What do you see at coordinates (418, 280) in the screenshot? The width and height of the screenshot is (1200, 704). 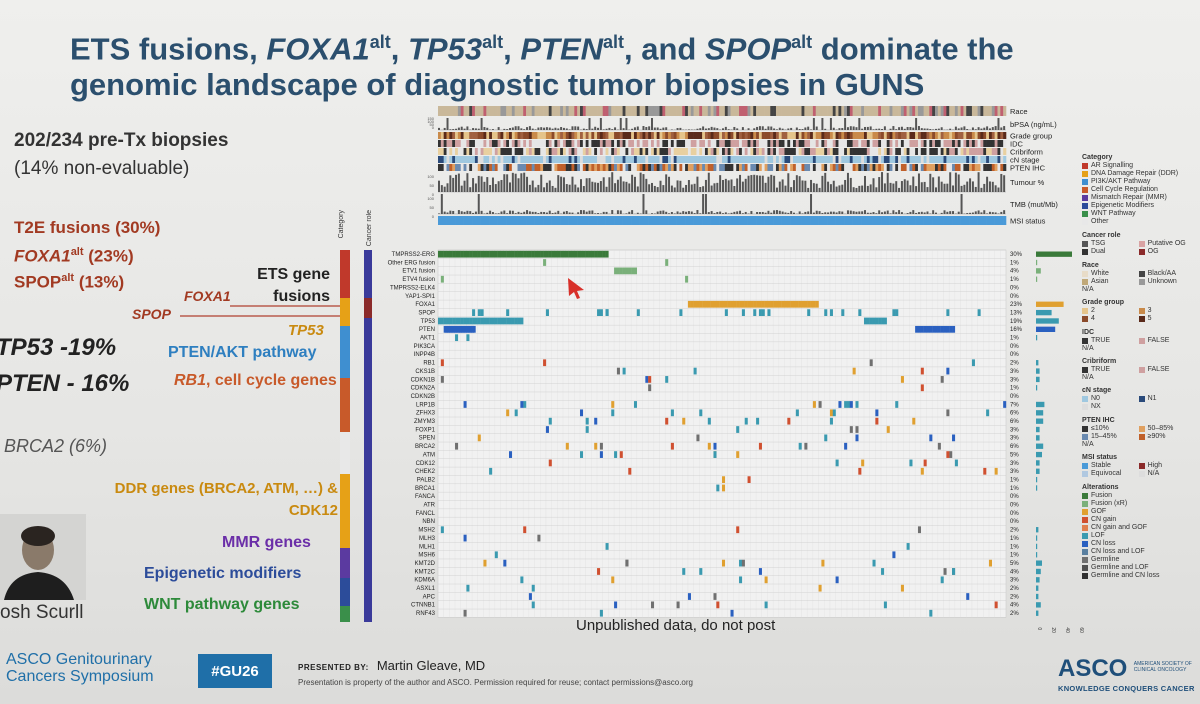 I see `gene-label: ETV4 fusion` at bounding box center [418, 280].